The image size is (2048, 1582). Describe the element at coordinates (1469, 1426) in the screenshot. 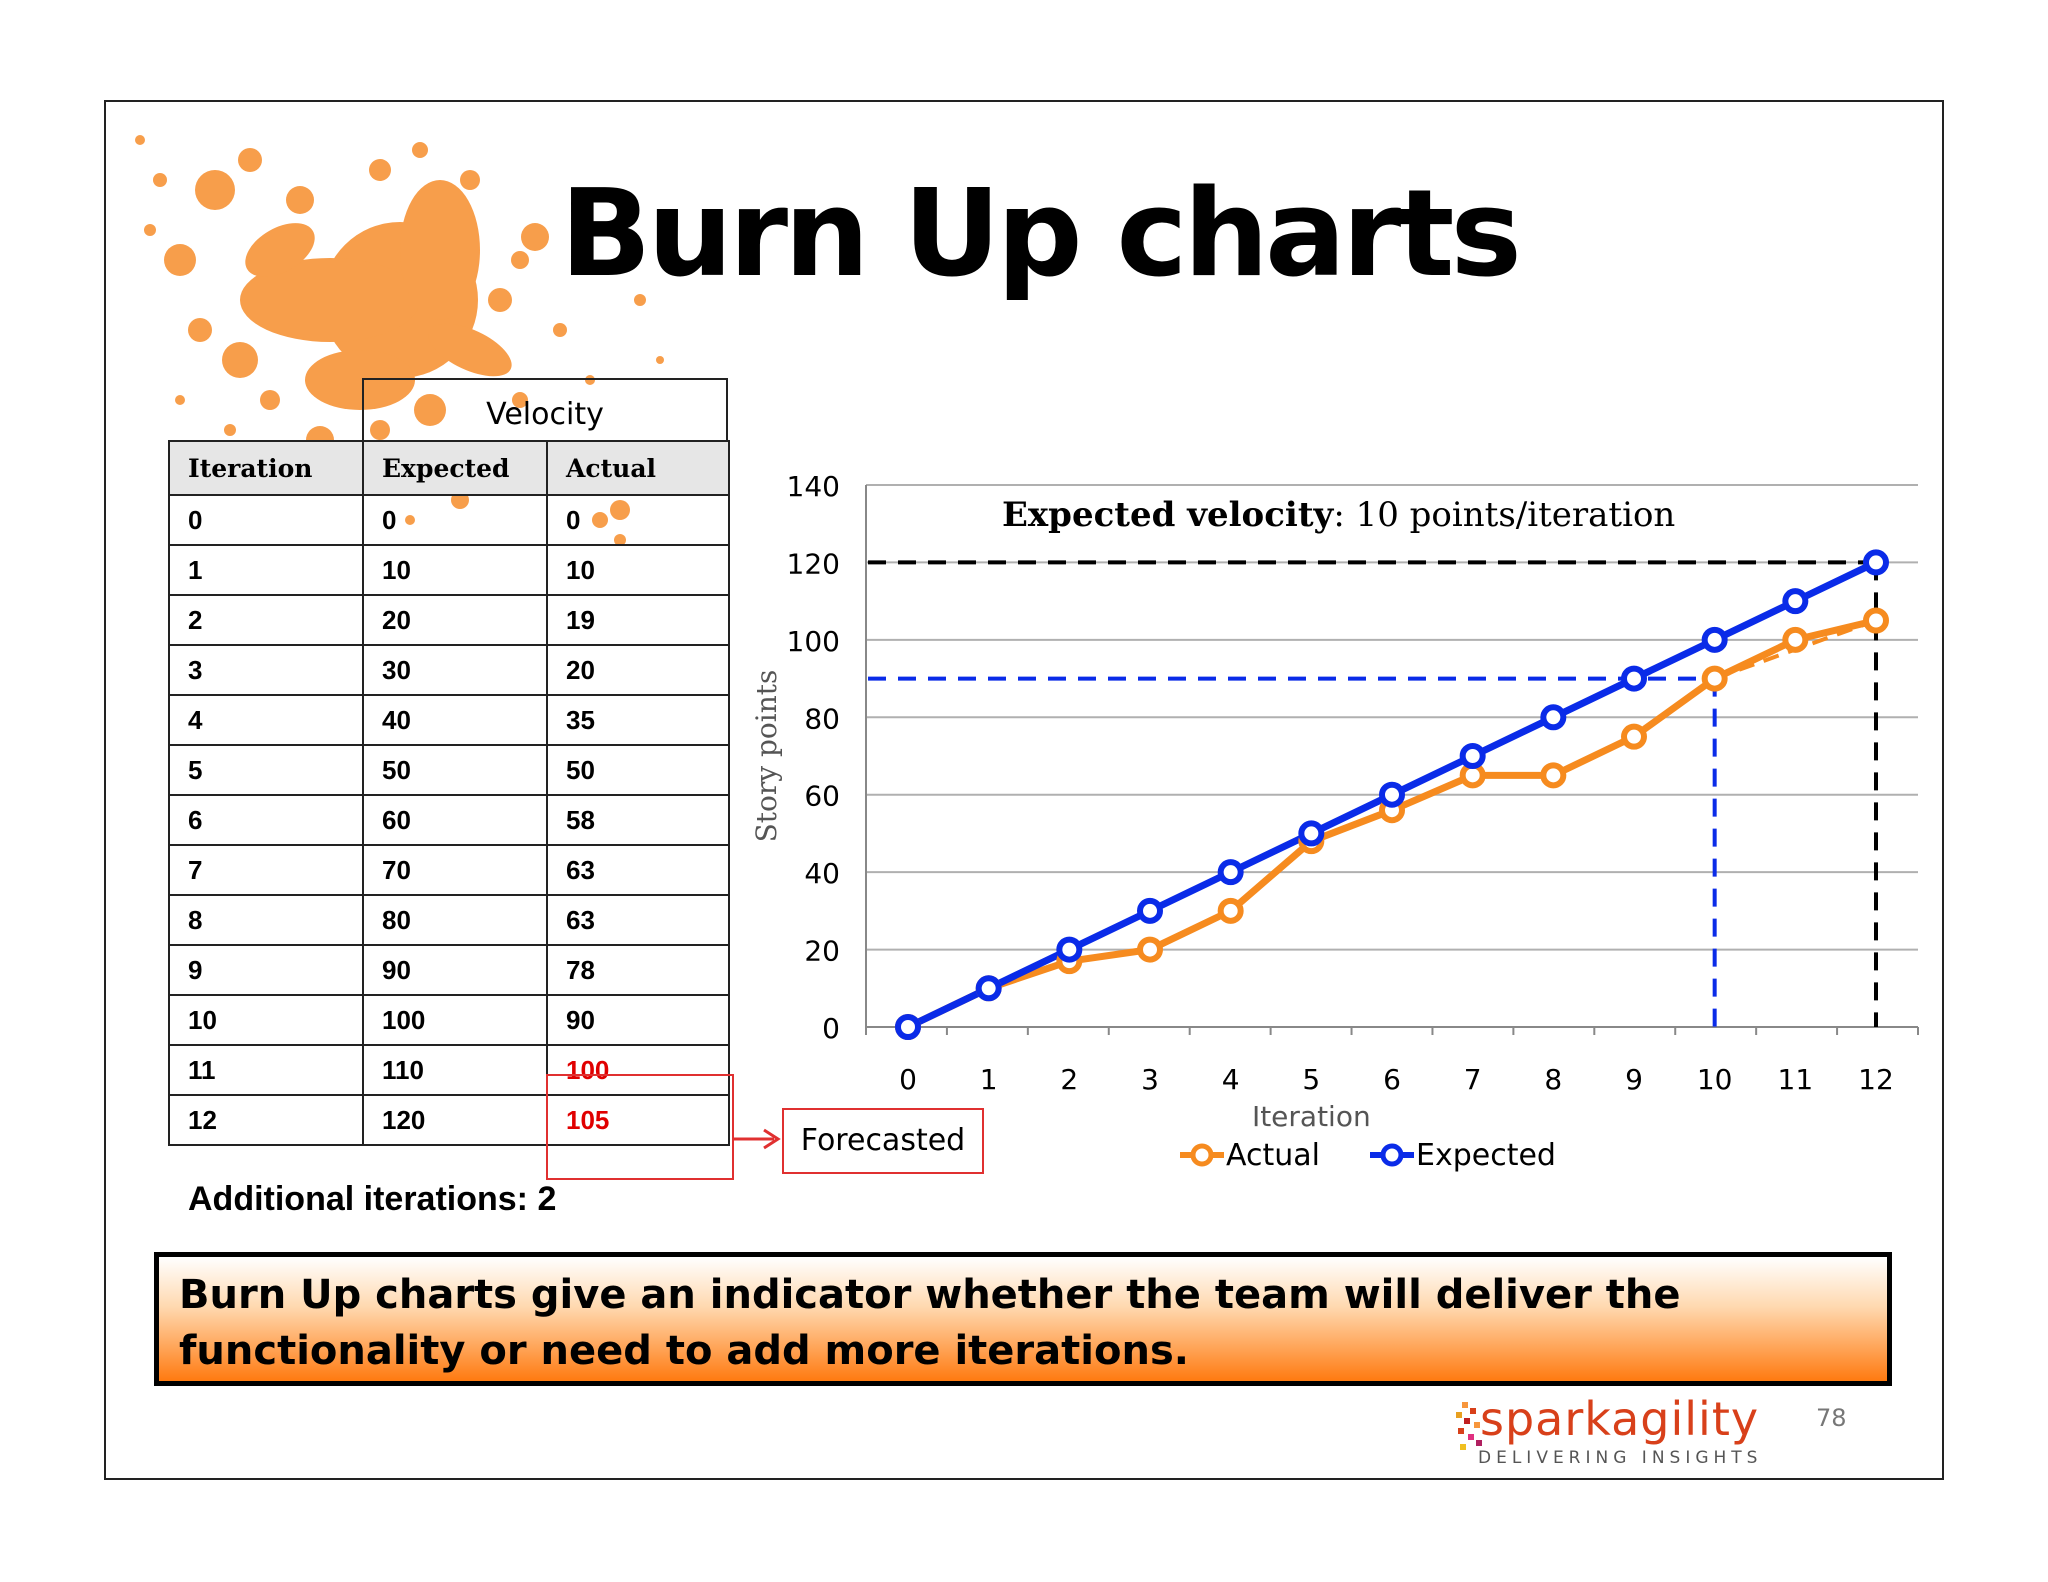

I see `sparkagility-logo-icon` at that location.